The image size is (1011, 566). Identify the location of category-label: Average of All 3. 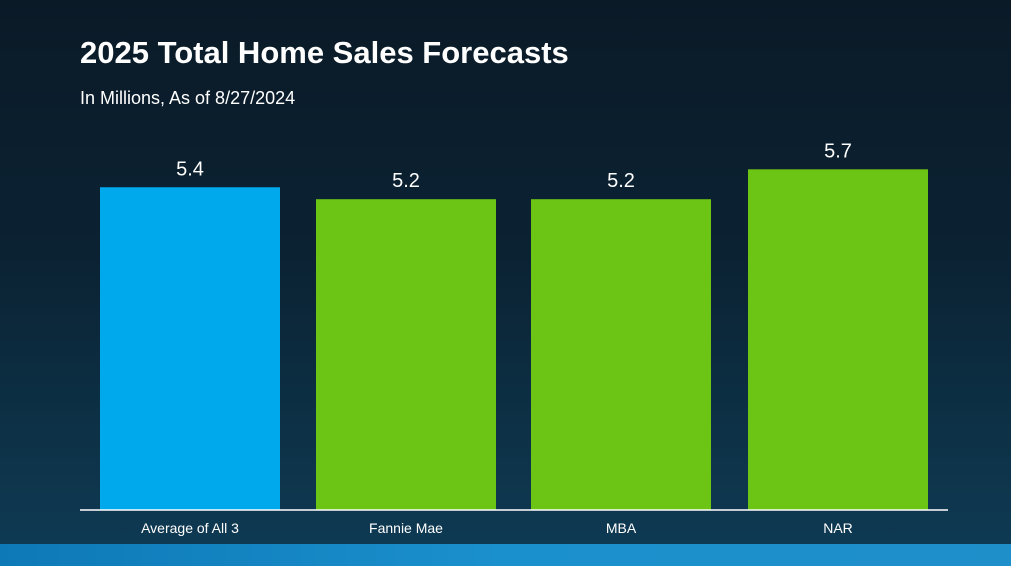
(190, 528).